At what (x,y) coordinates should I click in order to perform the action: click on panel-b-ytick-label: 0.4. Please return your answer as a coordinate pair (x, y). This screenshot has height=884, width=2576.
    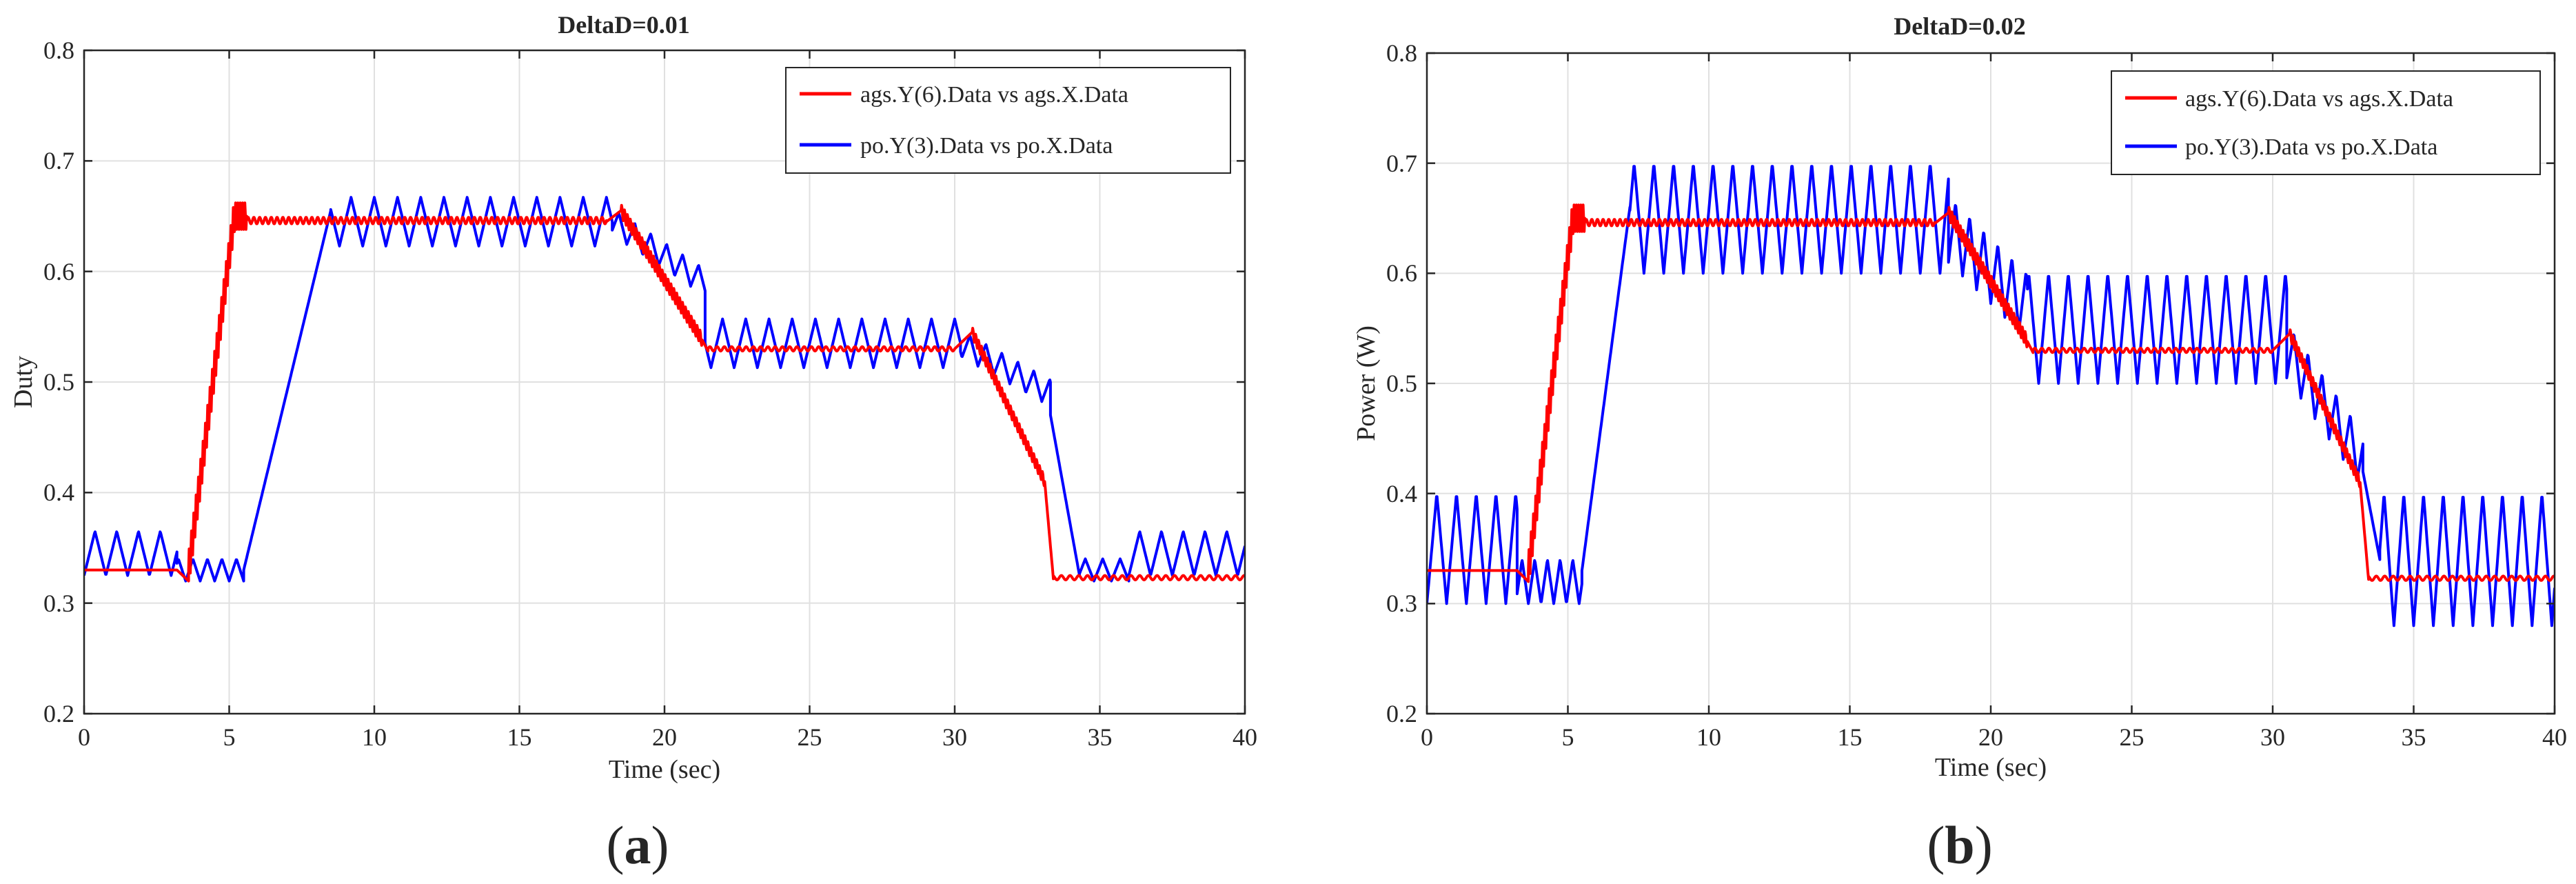
    Looking at the image, I should click on (1401, 494).